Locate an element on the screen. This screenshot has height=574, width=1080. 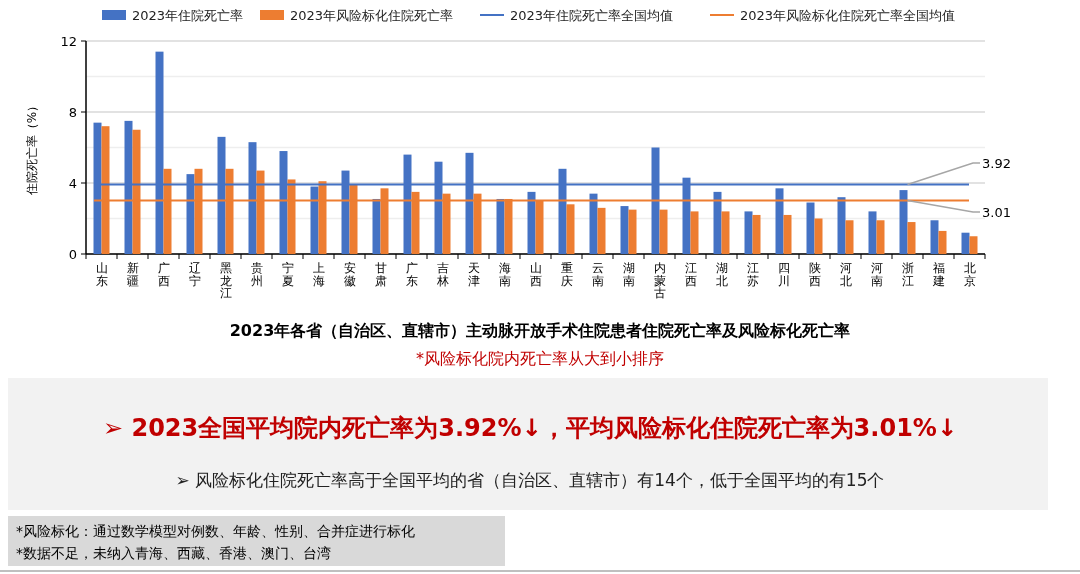
x-tick-label: 宁夏 is located at coordinates (287, 274).